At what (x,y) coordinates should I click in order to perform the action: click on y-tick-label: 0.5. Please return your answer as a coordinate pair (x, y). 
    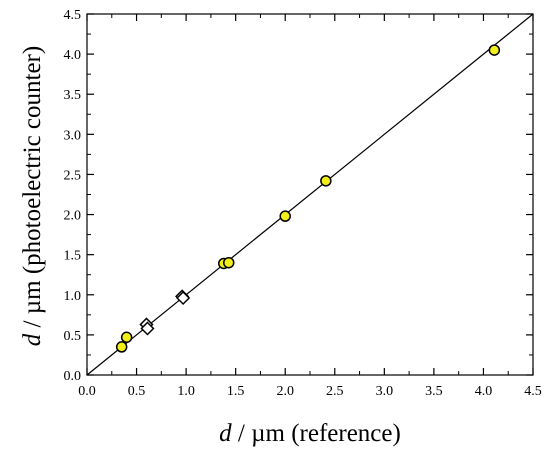
    Looking at the image, I should click on (73, 336).